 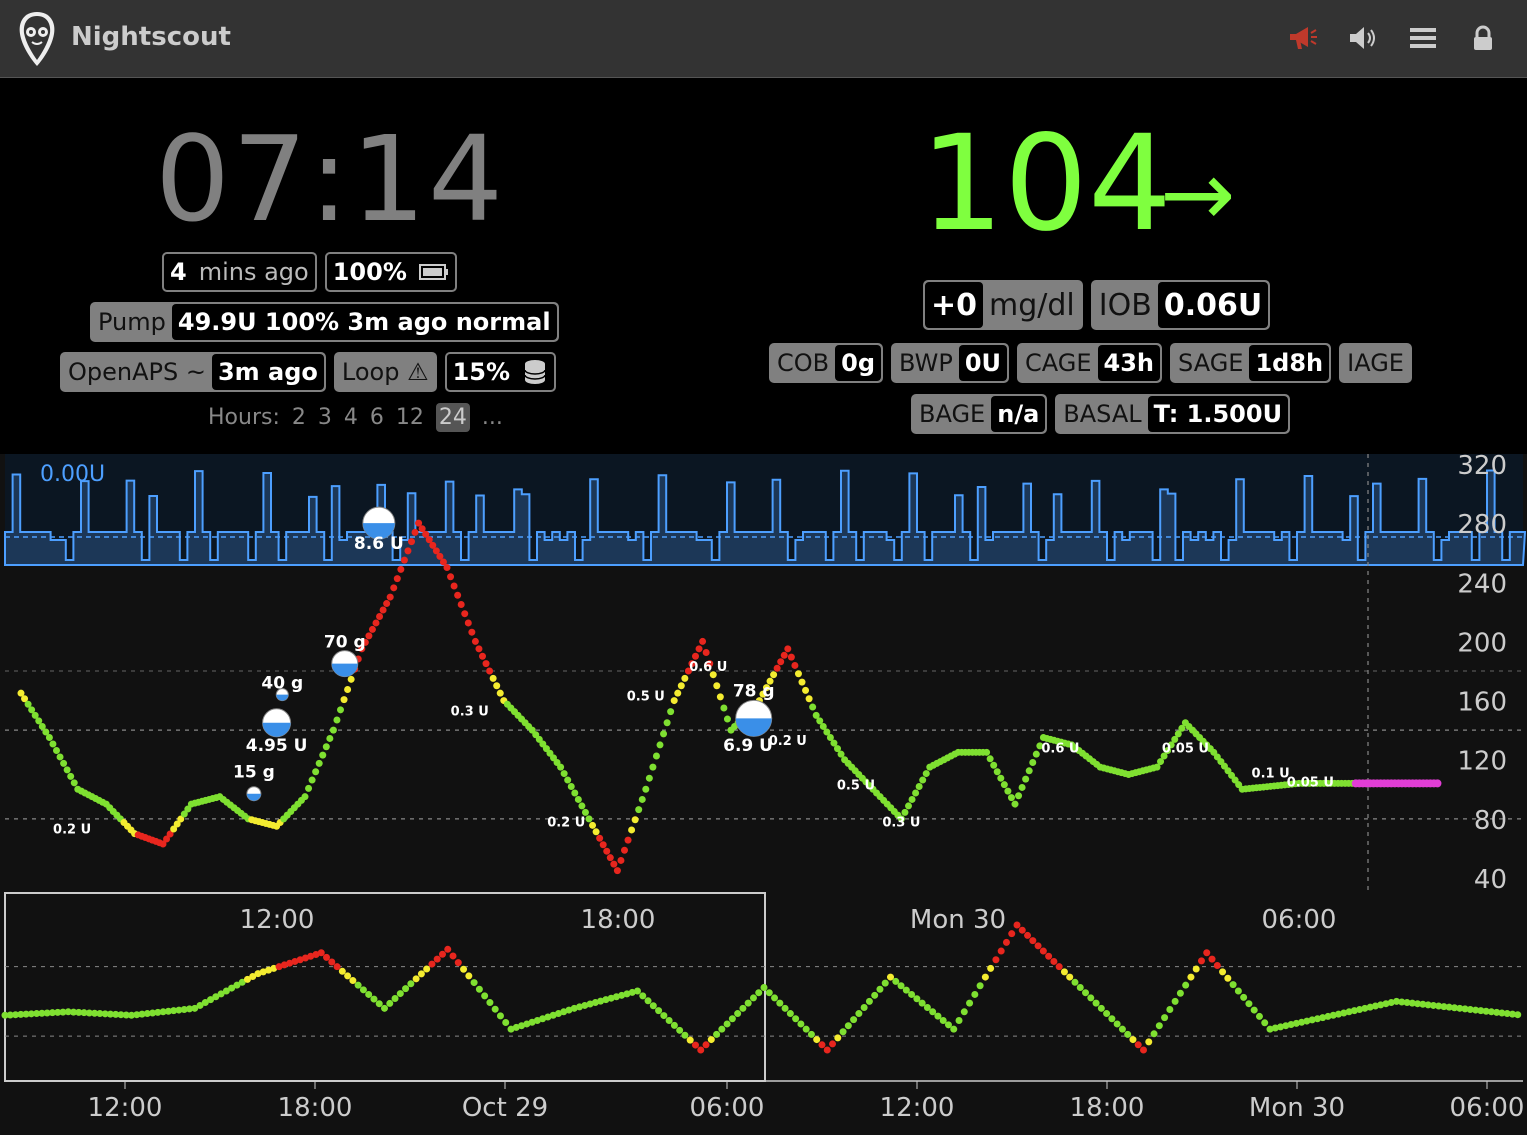 I want to click on treatment-small-label: 0.2 U, so click(x=566, y=822).